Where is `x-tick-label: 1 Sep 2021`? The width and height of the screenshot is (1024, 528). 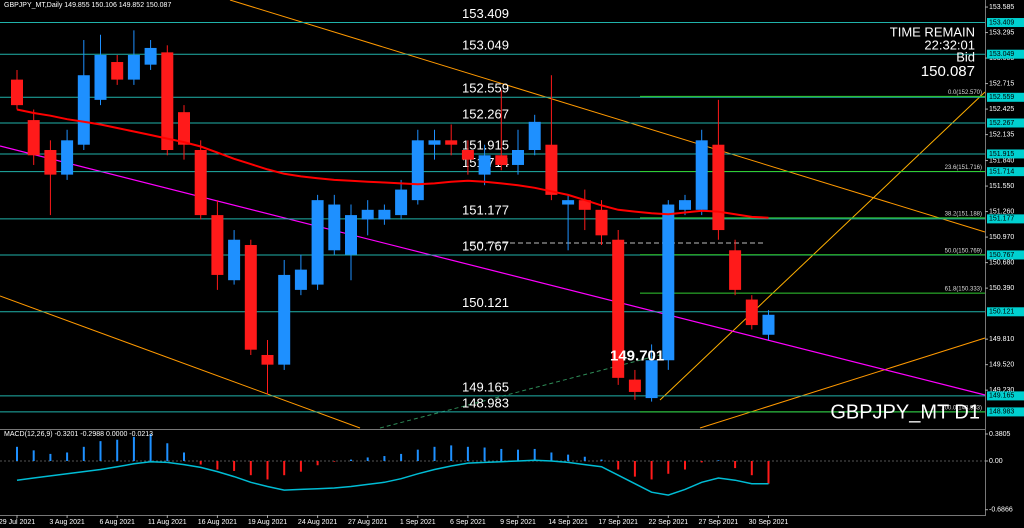
x-tick-label: 1 Sep 2021 is located at coordinates (418, 522).